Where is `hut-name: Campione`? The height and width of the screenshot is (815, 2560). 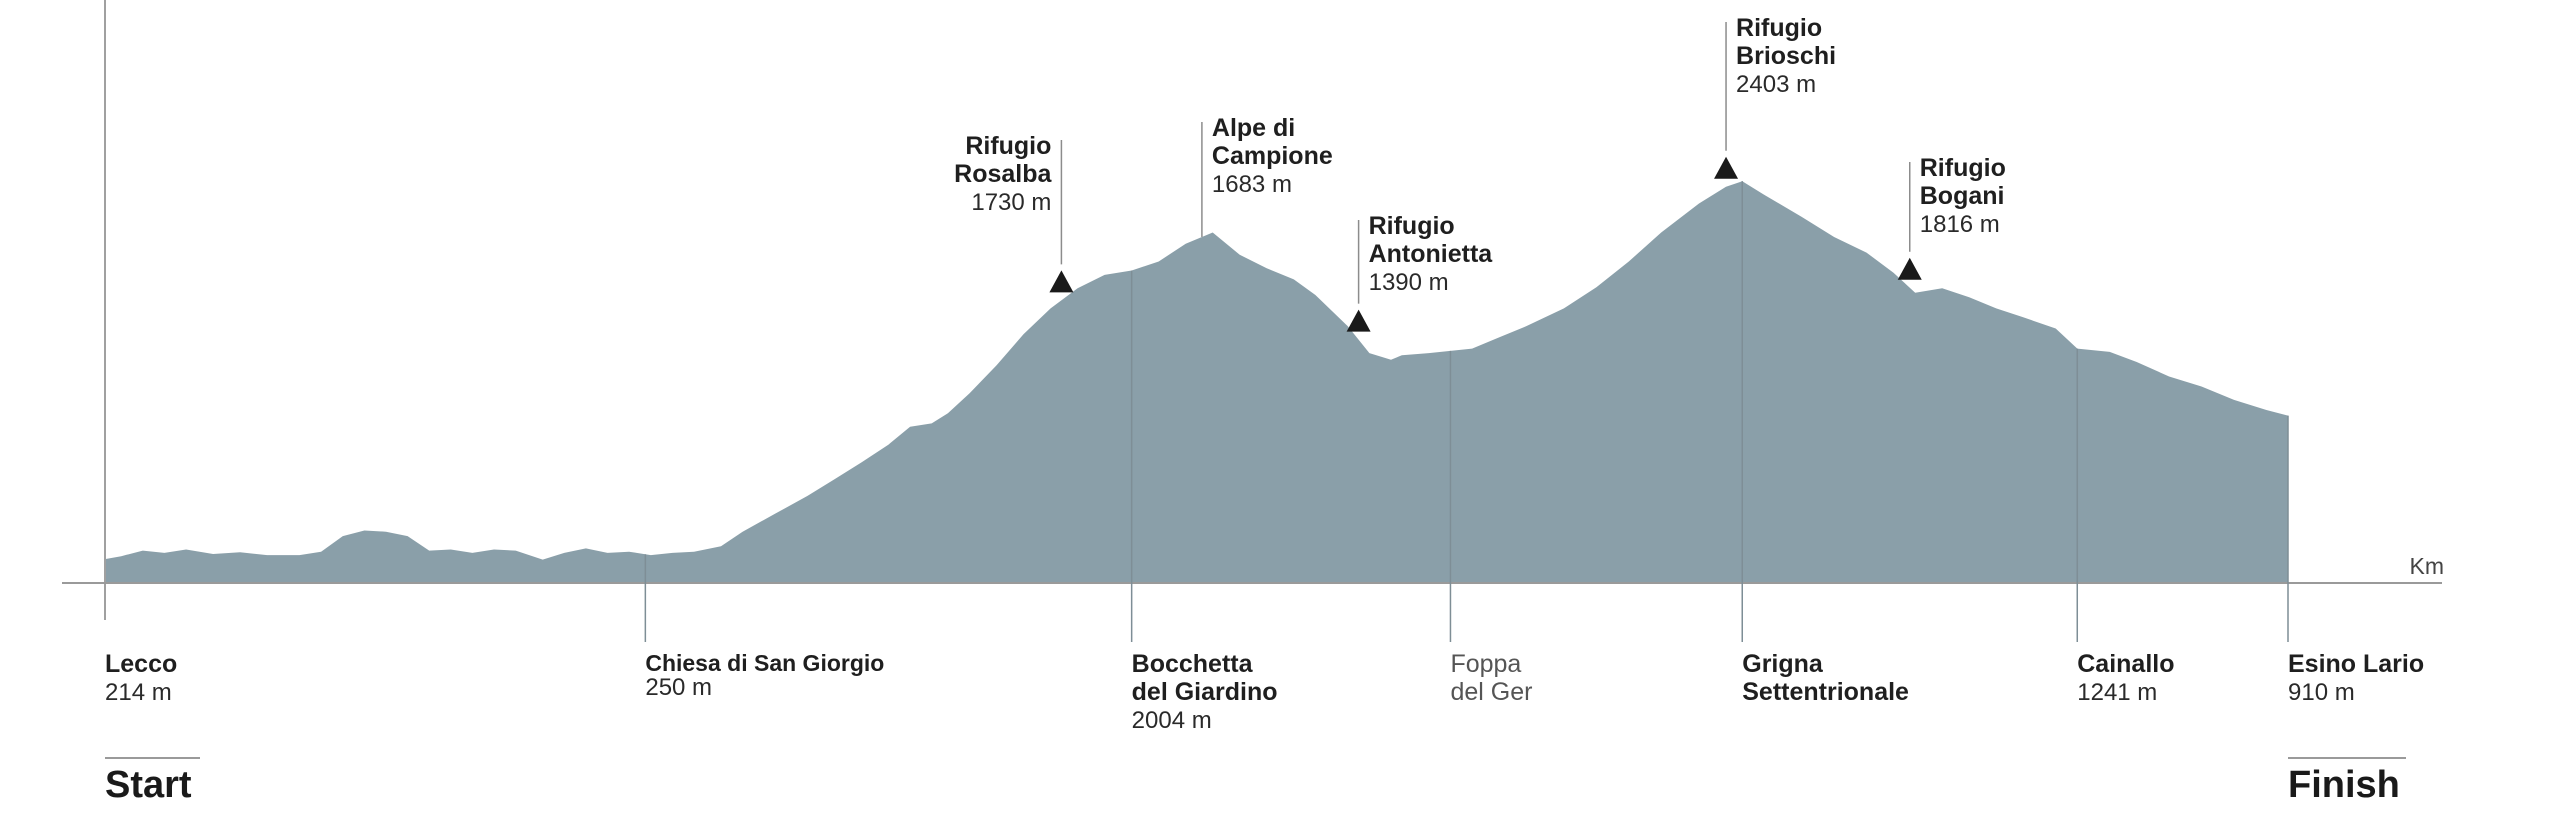
hut-name: Campione is located at coordinates (1272, 156).